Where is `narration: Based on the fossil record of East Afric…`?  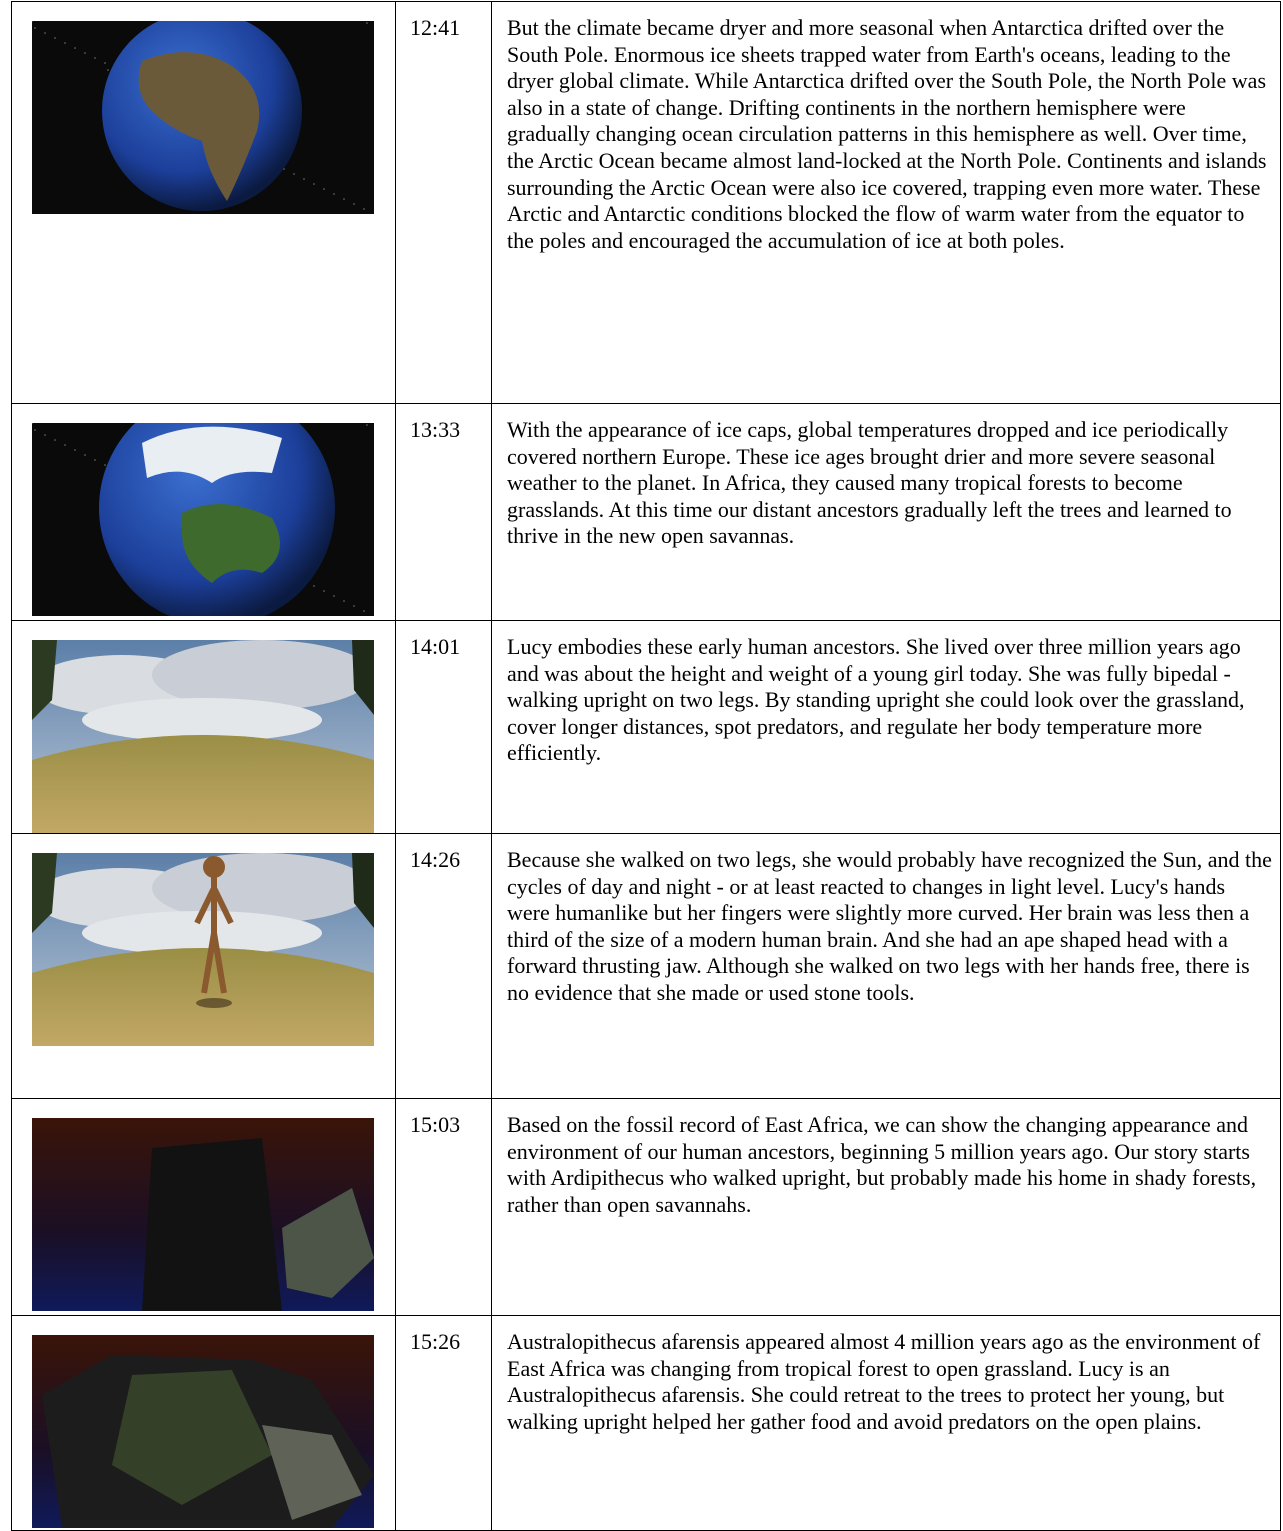 narration: Based on the fossil record of East Afric… is located at coordinates (886, 1207).